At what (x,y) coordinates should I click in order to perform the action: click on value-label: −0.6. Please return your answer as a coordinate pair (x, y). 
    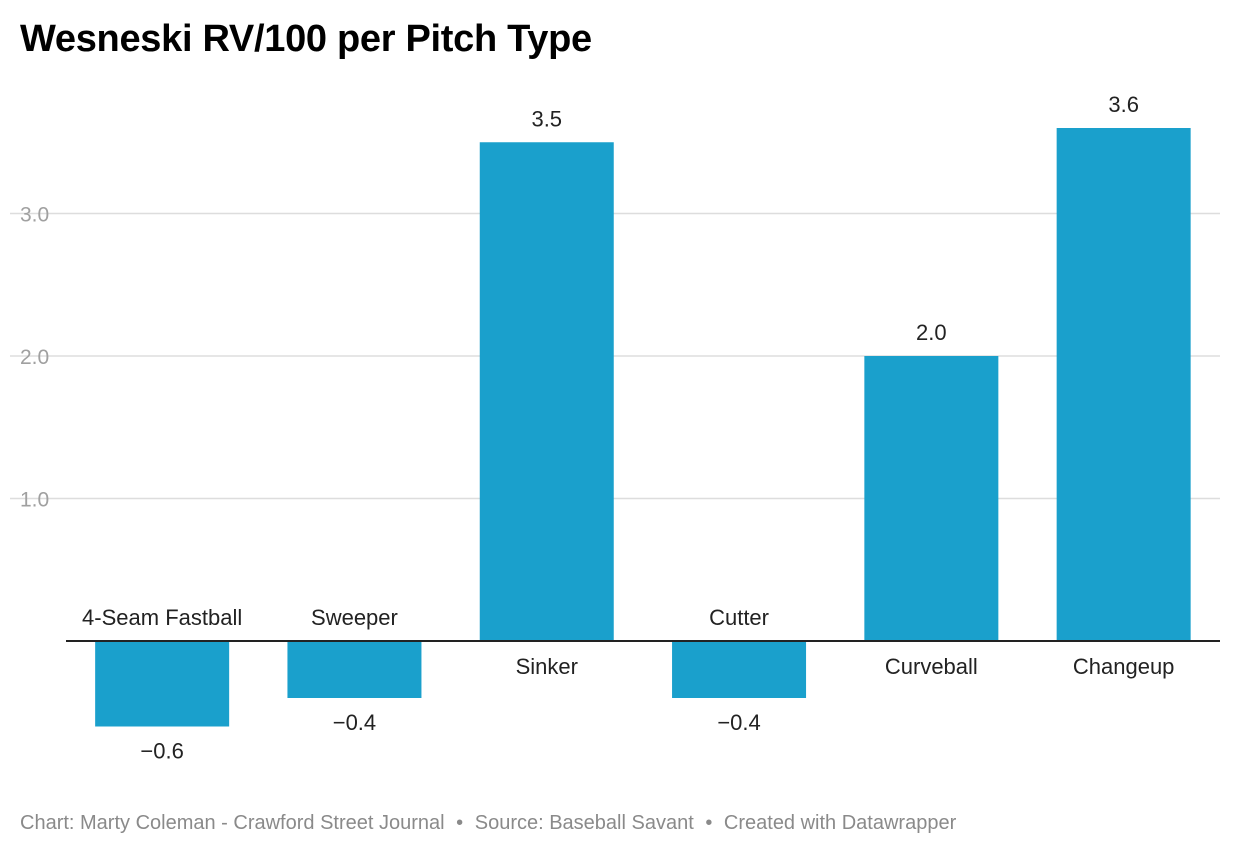
    Looking at the image, I should click on (161, 751).